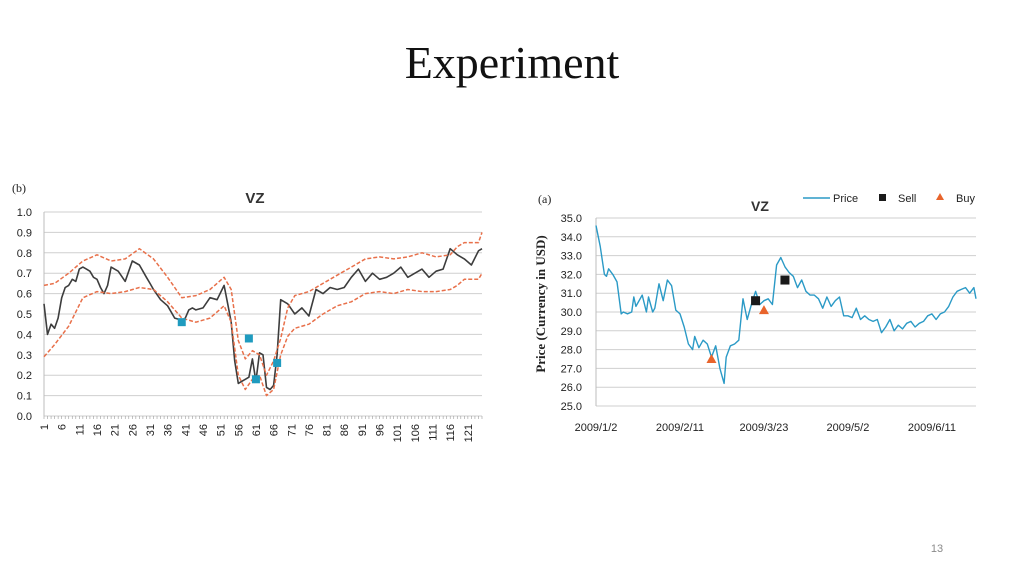 The height and width of the screenshot is (576, 1024). I want to click on legend-a: Price Sell Buy, so click(889, 199).